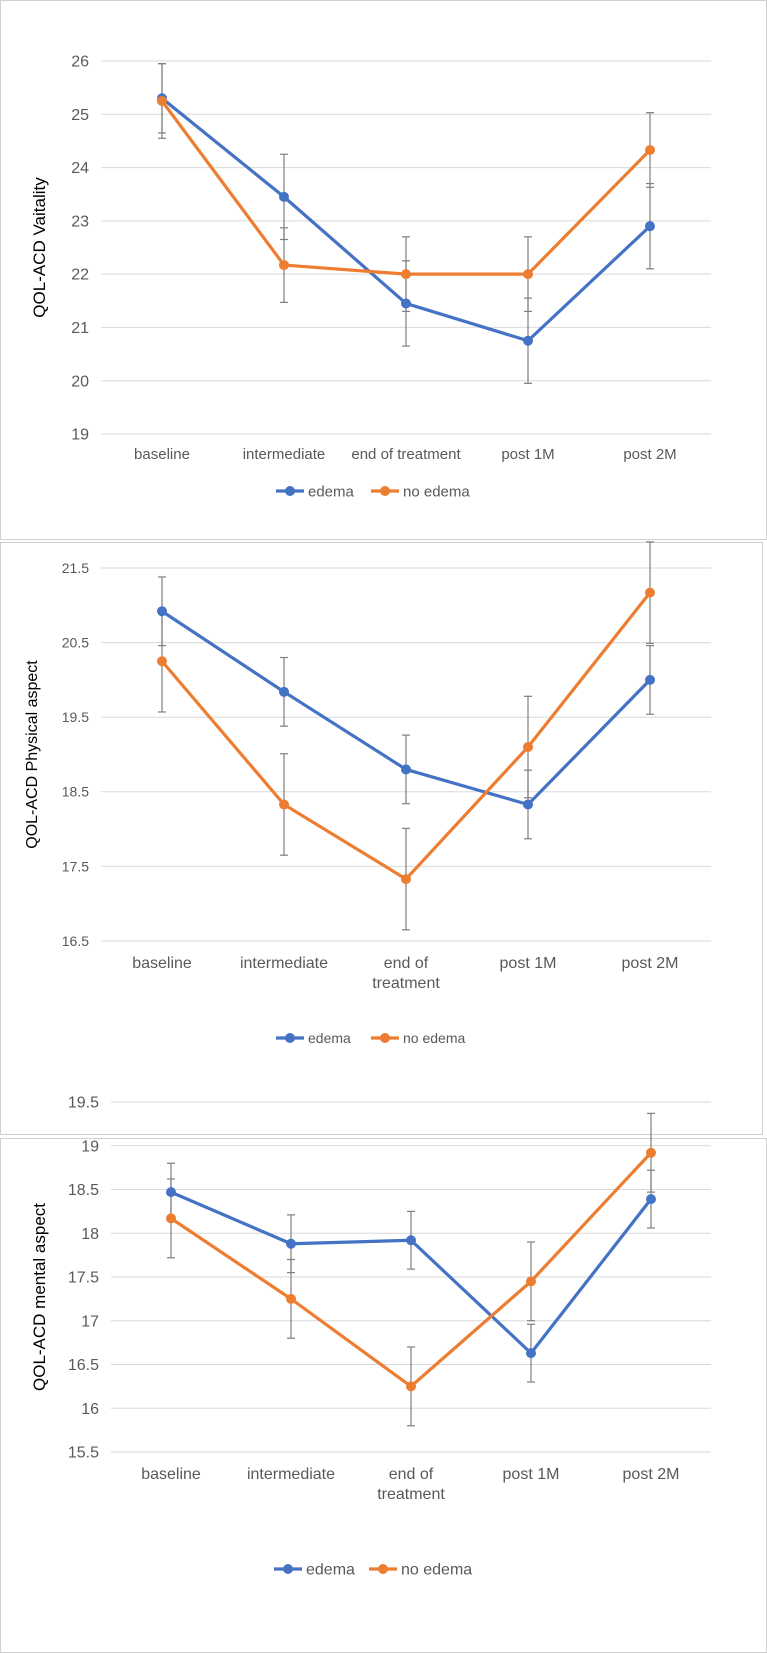 This screenshot has width=767, height=1654. What do you see at coordinates (39, 1297) in the screenshot?
I see `y-axis-title: QOL-ACD mental aspect` at bounding box center [39, 1297].